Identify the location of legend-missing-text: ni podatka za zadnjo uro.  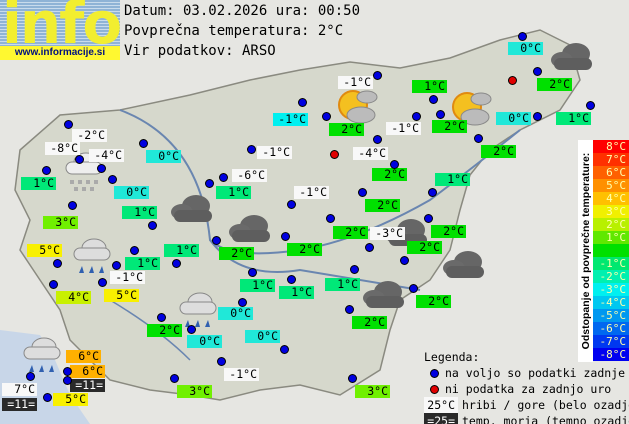
(528, 389).